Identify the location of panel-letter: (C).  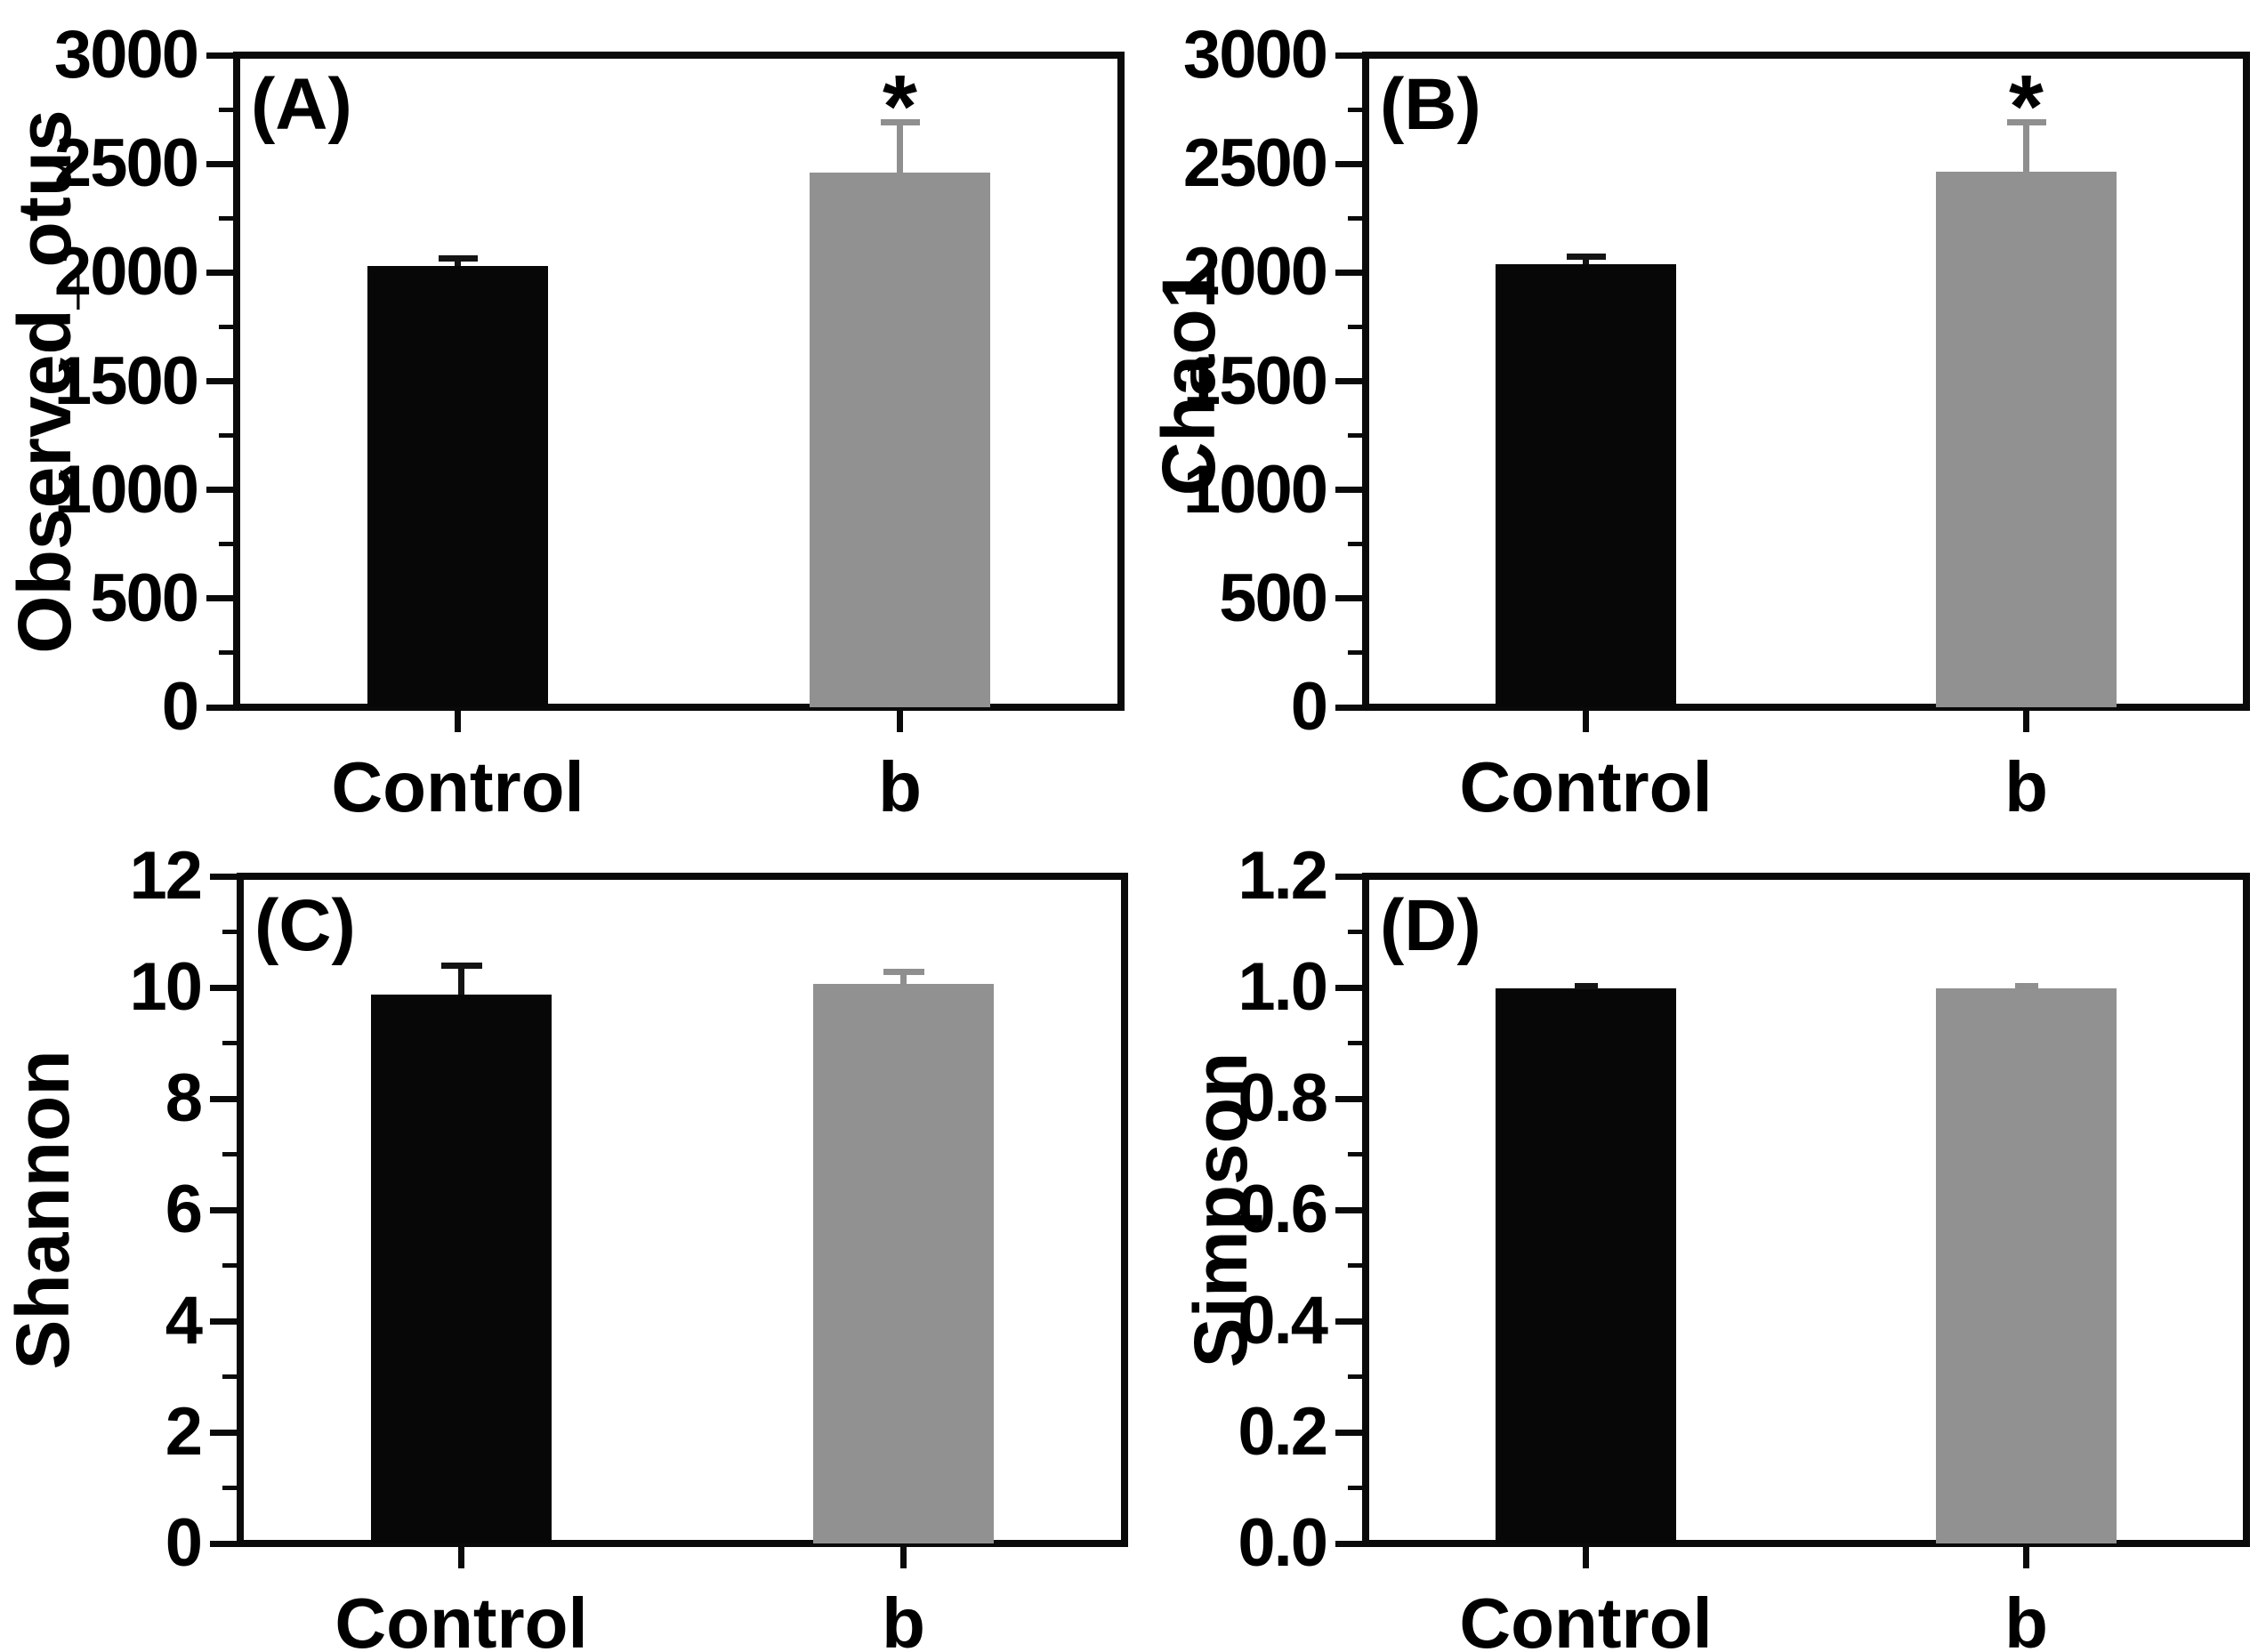
(305, 925).